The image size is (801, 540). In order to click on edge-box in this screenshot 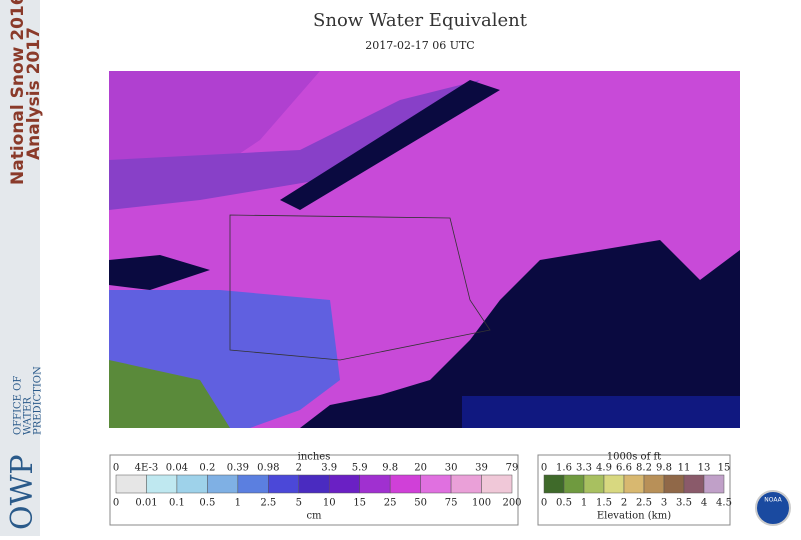, I will do `click(601, 412)`.